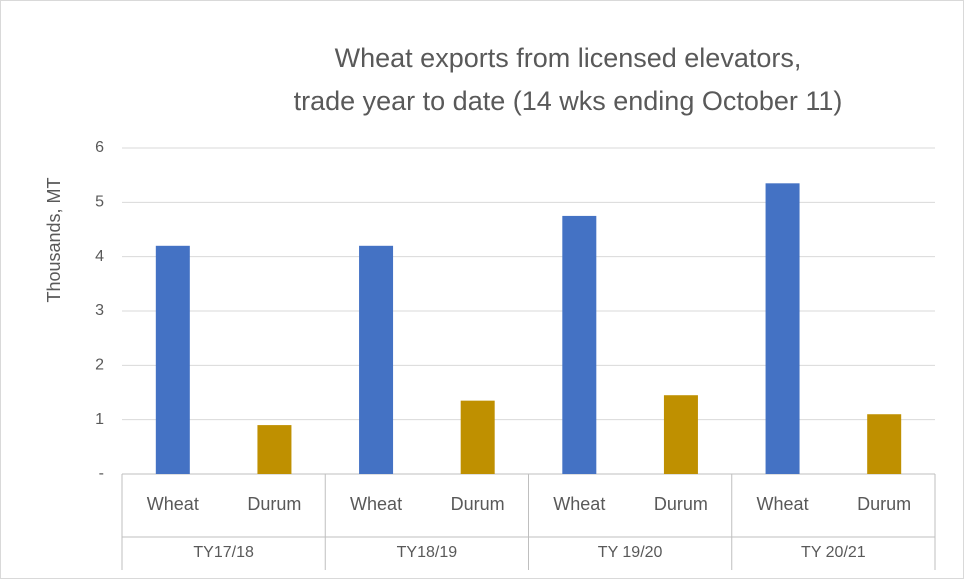 The width and height of the screenshot is (964, 579). What do you see at coordinates (99, 310) in the screenshot?
I see `y-tick-label: 3` at bounding box center [99, 310].